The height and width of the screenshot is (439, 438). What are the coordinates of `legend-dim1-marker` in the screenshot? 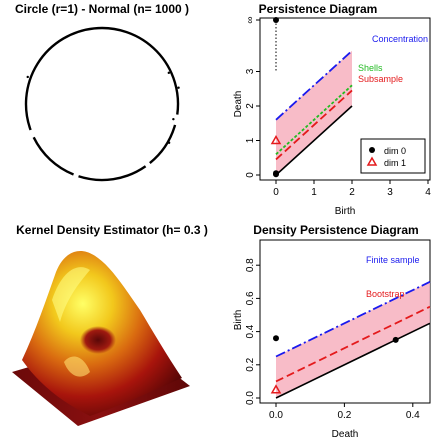 It's located at (372, 161).